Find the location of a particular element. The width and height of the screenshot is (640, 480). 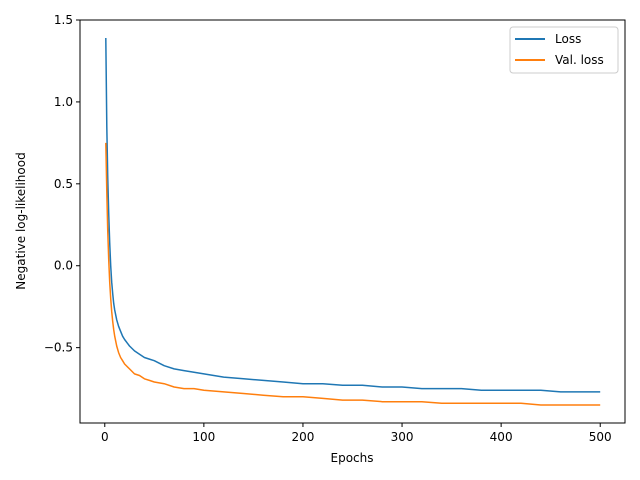

x-axis-label: Epochs is located at coordinates (352, 458).